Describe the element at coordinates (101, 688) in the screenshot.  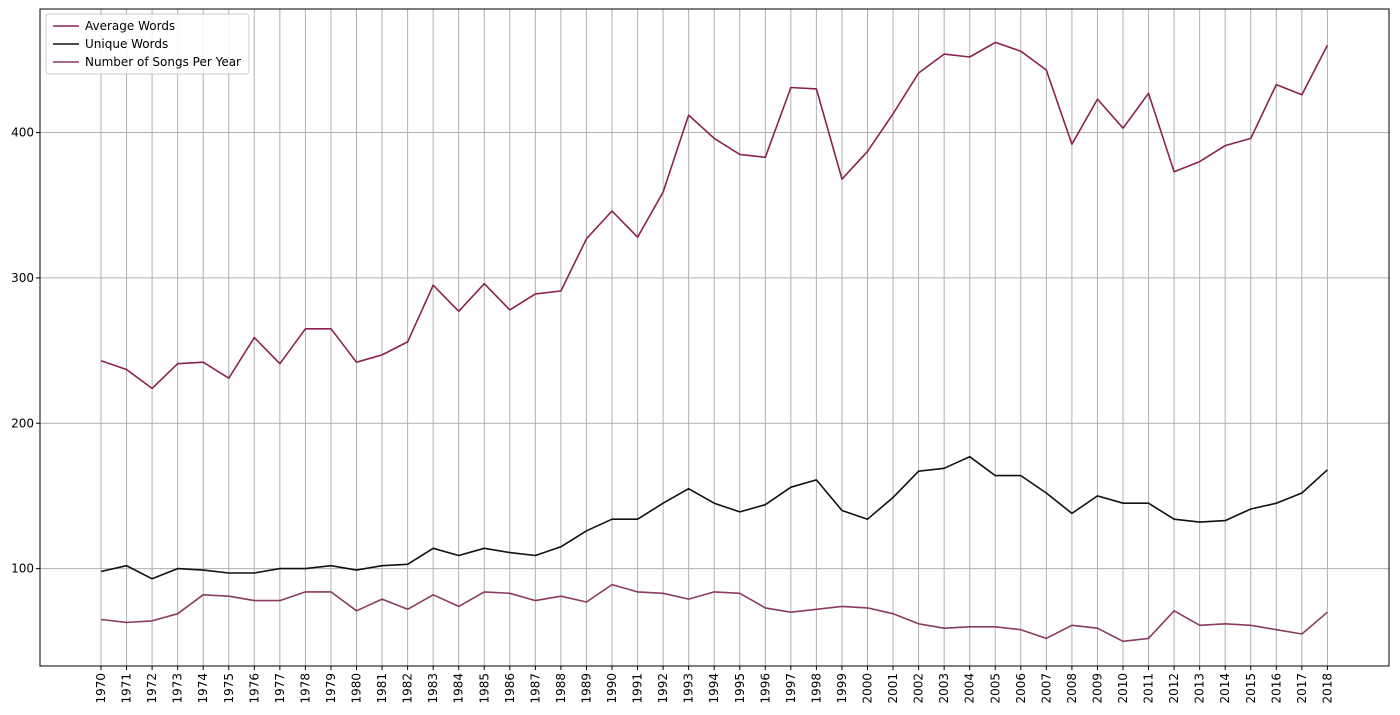
I see `x-tick-label: 1970` at that location.